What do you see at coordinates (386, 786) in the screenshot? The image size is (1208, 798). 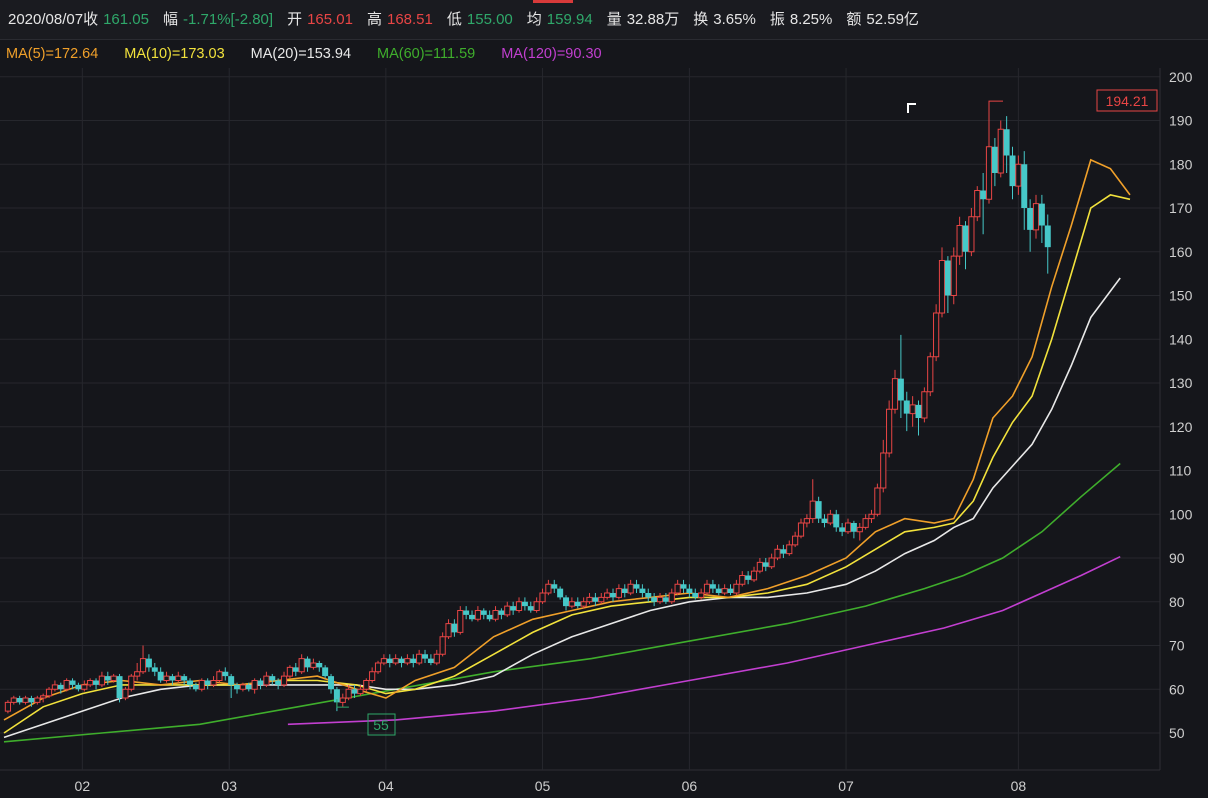 I see `x-tick-label: 04` at bounding box center [386, 786].